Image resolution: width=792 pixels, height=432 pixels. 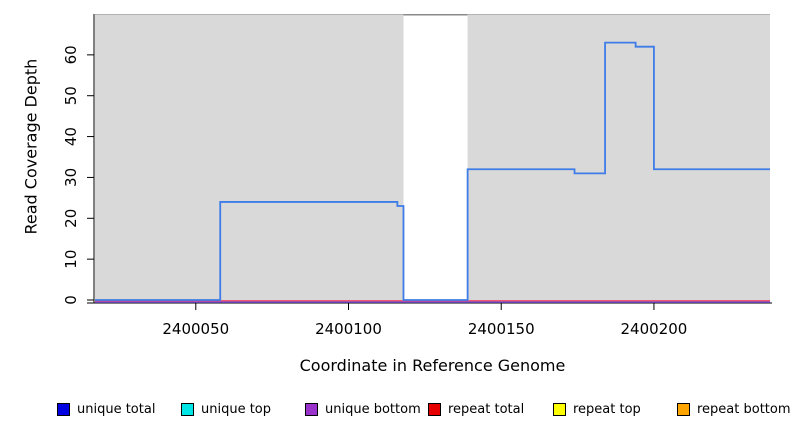 What do you see at coordinates (71, 136) in the screenshot?
I see `y-tick-label: 40` at bounding box center [71, 136].